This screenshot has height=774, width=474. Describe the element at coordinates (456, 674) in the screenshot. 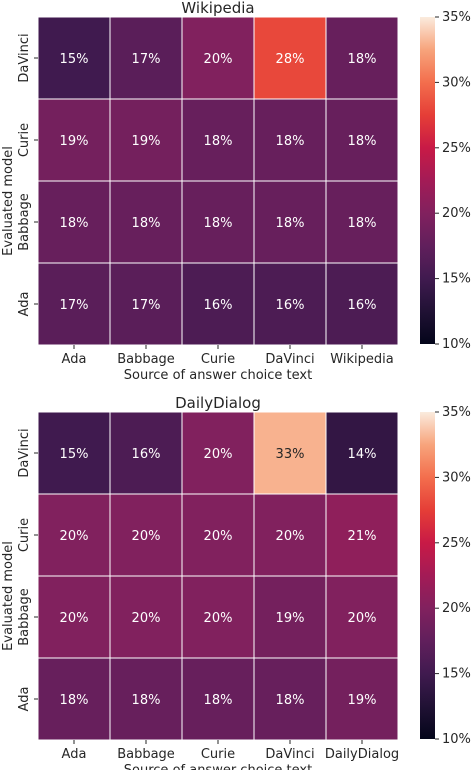

I see `panel2-colorbar-tick-label: 15%` at that location.